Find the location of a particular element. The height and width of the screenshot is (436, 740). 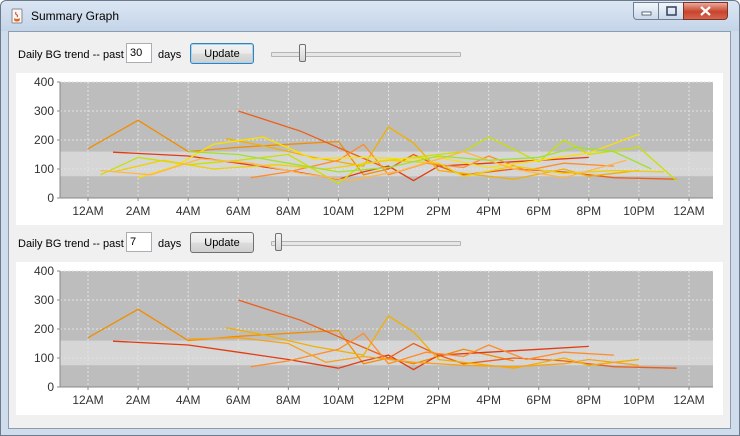

window-title: Summary Graph is located at coordinates (75, 16).